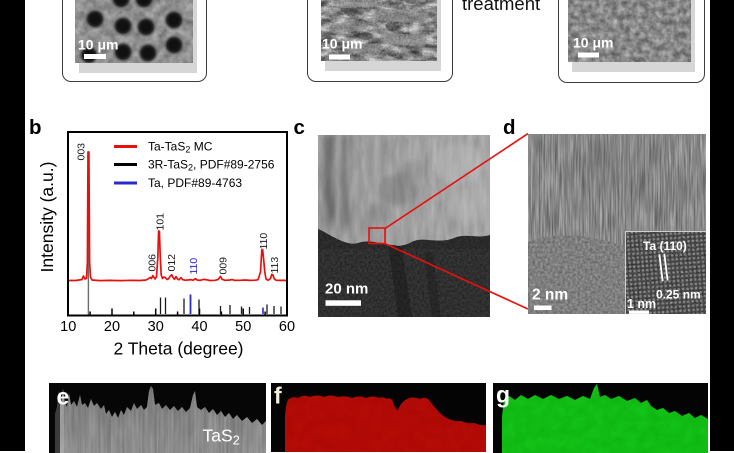 The width and height of the screenshot is (734, 453). What do you see at coordinates (48, 217) in the screenshot?
I see `svg-text: Intensity (a.u.)` at bounding box center [48, 217].